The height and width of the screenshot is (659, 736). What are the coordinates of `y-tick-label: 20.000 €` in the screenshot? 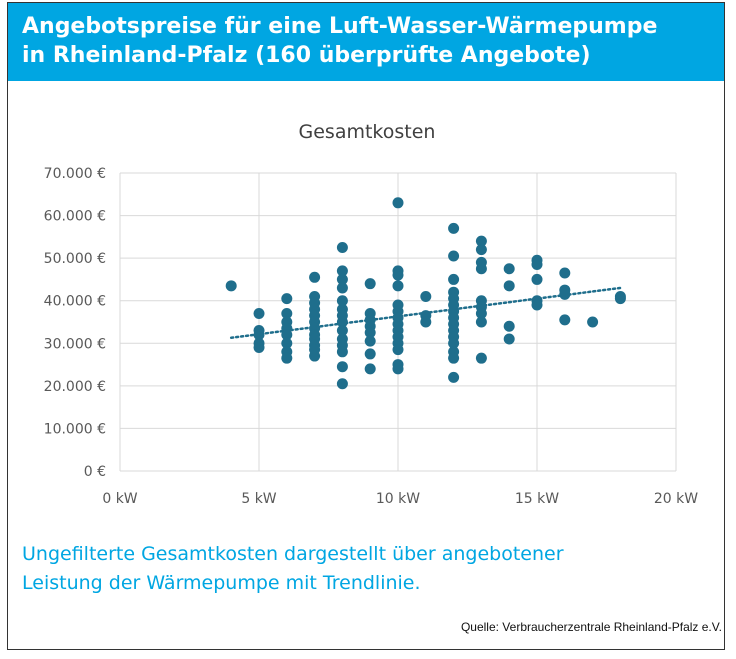 It's located at (75, 387).